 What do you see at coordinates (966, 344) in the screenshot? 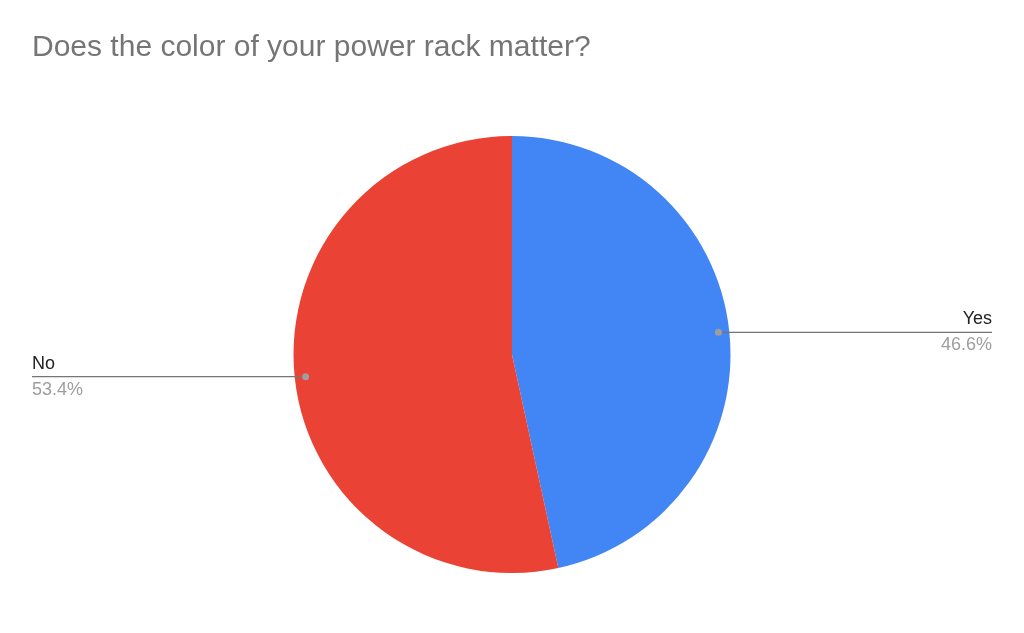
I see `data-label: 46.6%` at bounding box center [966, 344].